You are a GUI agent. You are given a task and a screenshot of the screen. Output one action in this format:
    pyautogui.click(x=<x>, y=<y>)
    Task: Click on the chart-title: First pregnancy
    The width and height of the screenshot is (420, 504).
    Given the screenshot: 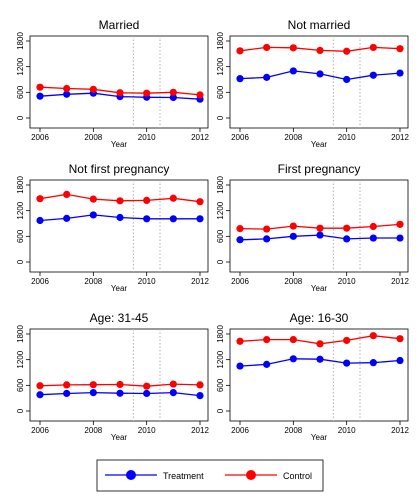 What is the action you would take?
    pyautogui.click(x=319, y=169)
    